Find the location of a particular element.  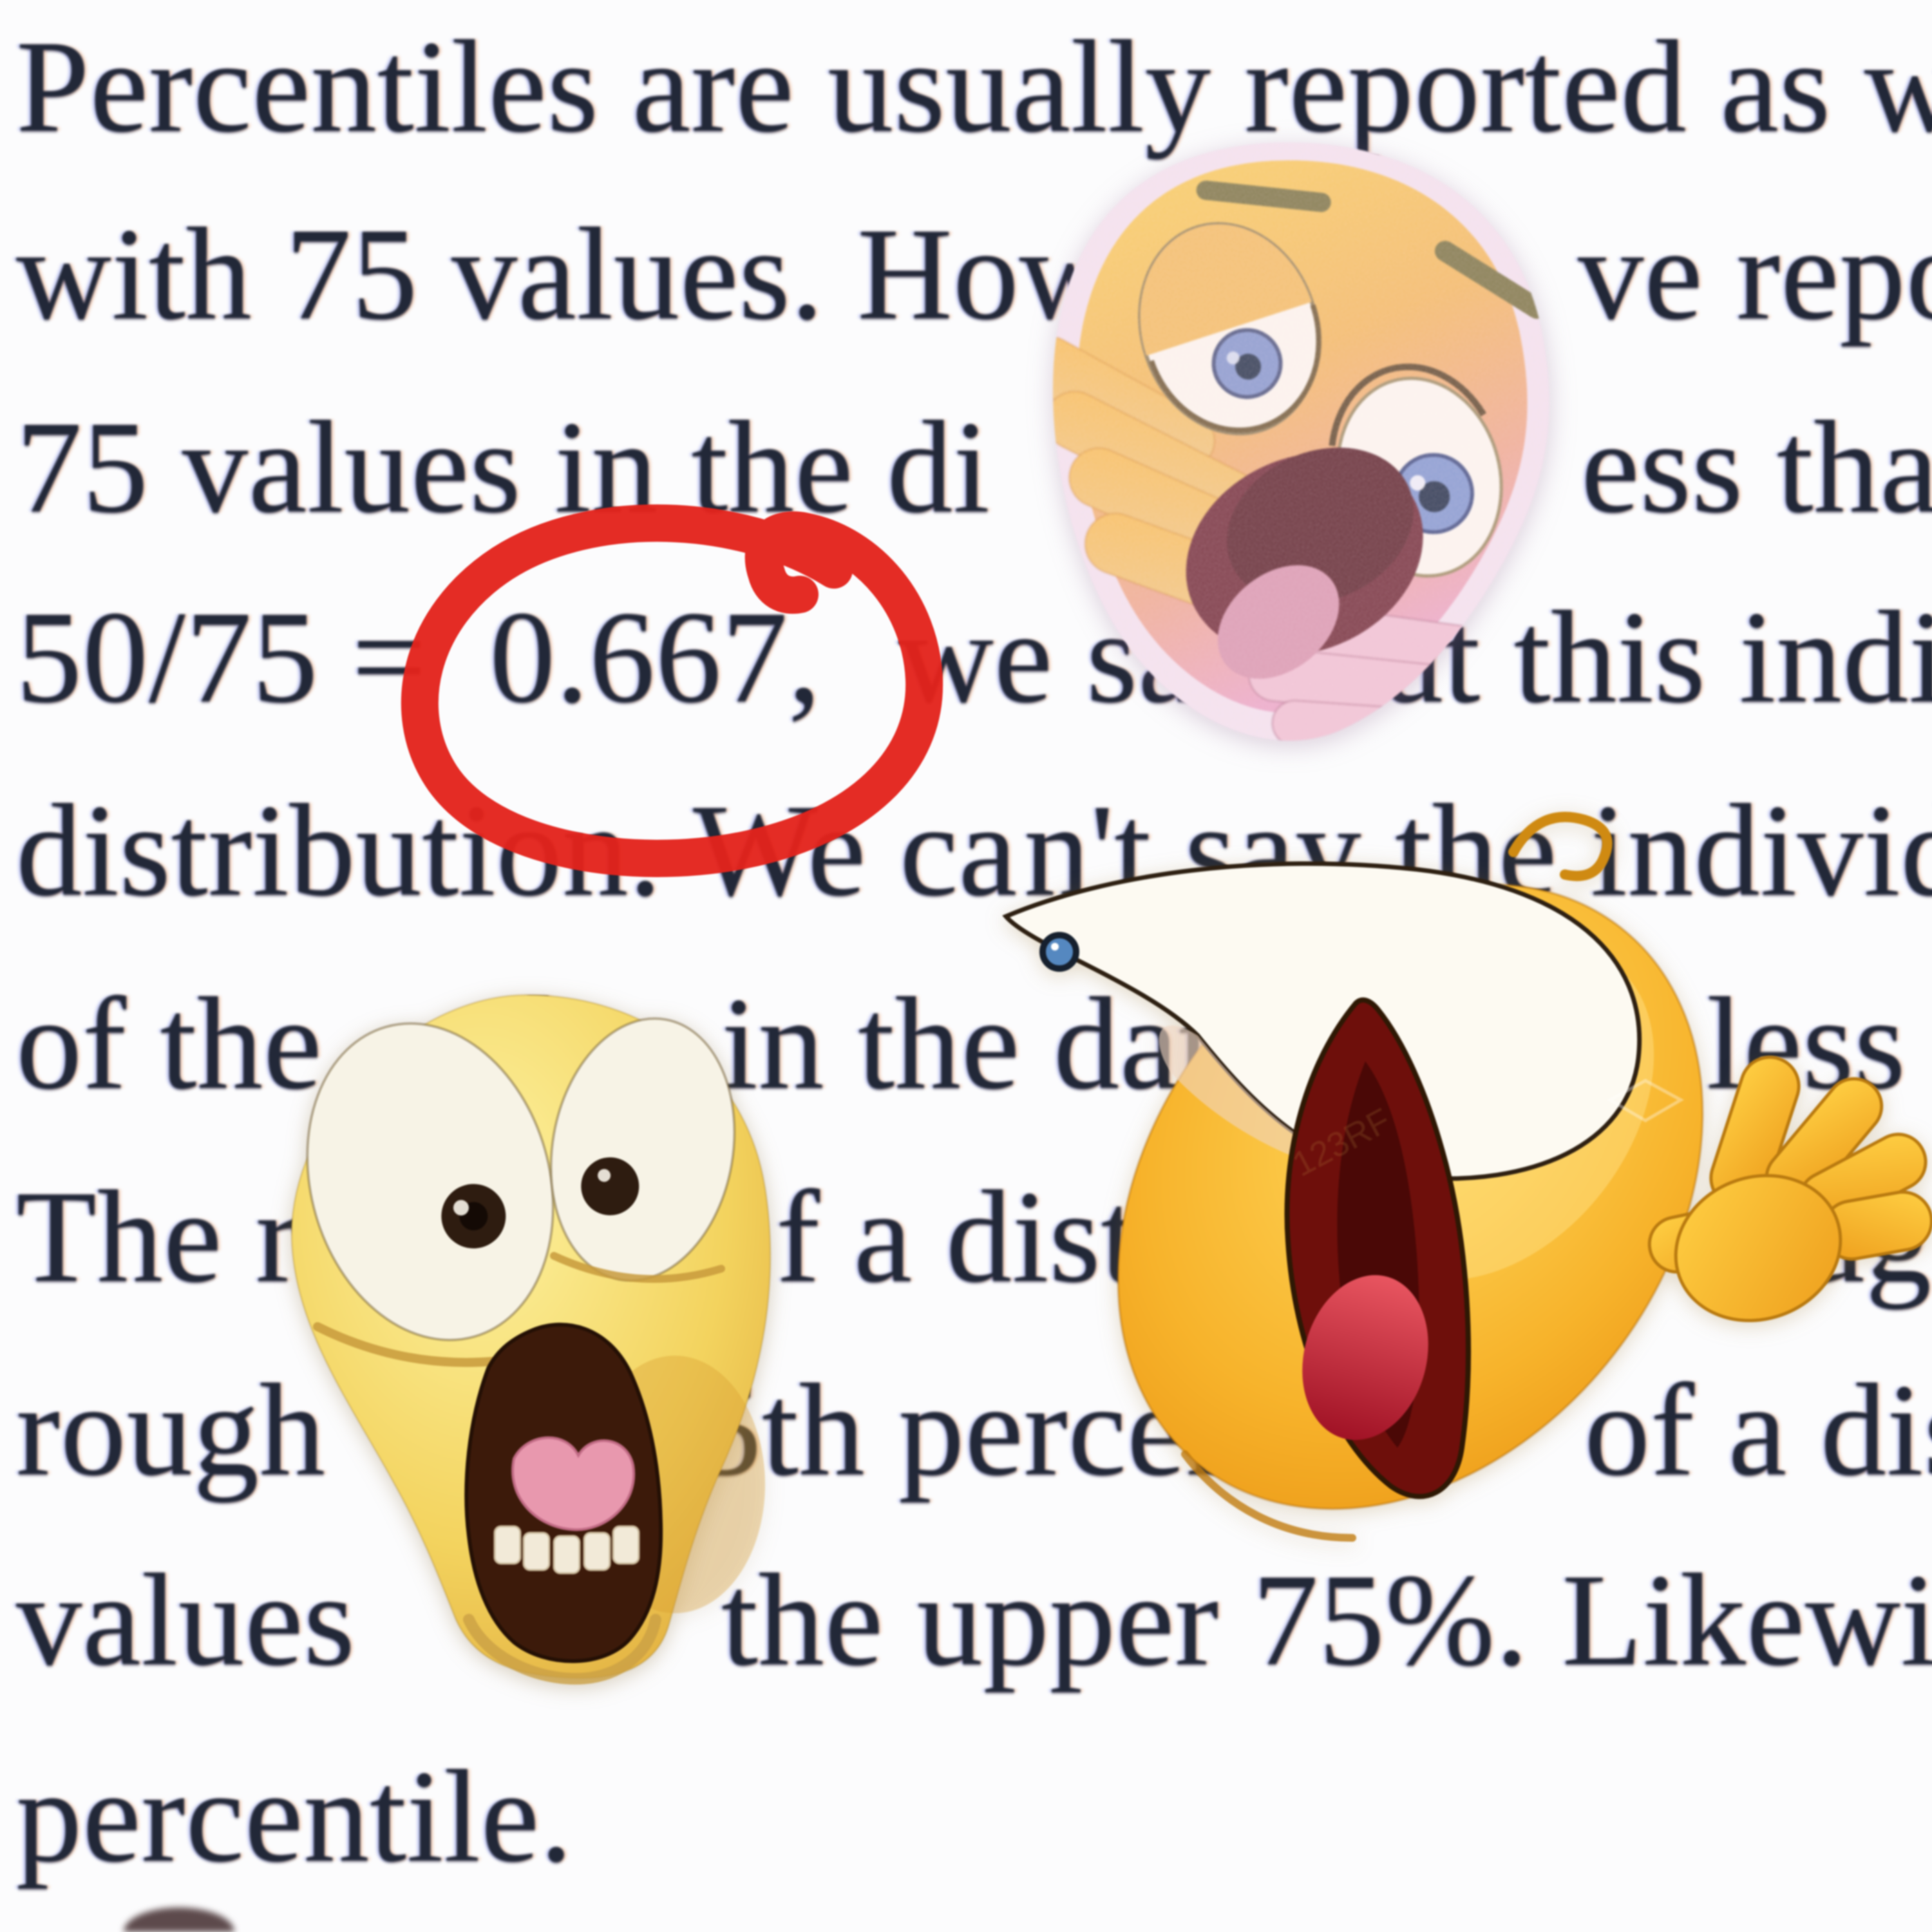

text-segment: ess than is located at coordinates (1756, 467).